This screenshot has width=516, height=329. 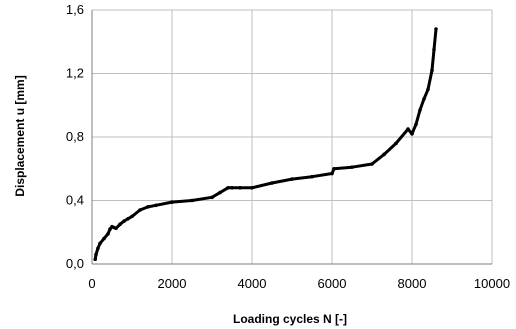 What do you see at coordinates (492, 283) in the screenshot?
I see `x-tick-label: 10000` at bounding box center [492, 283].